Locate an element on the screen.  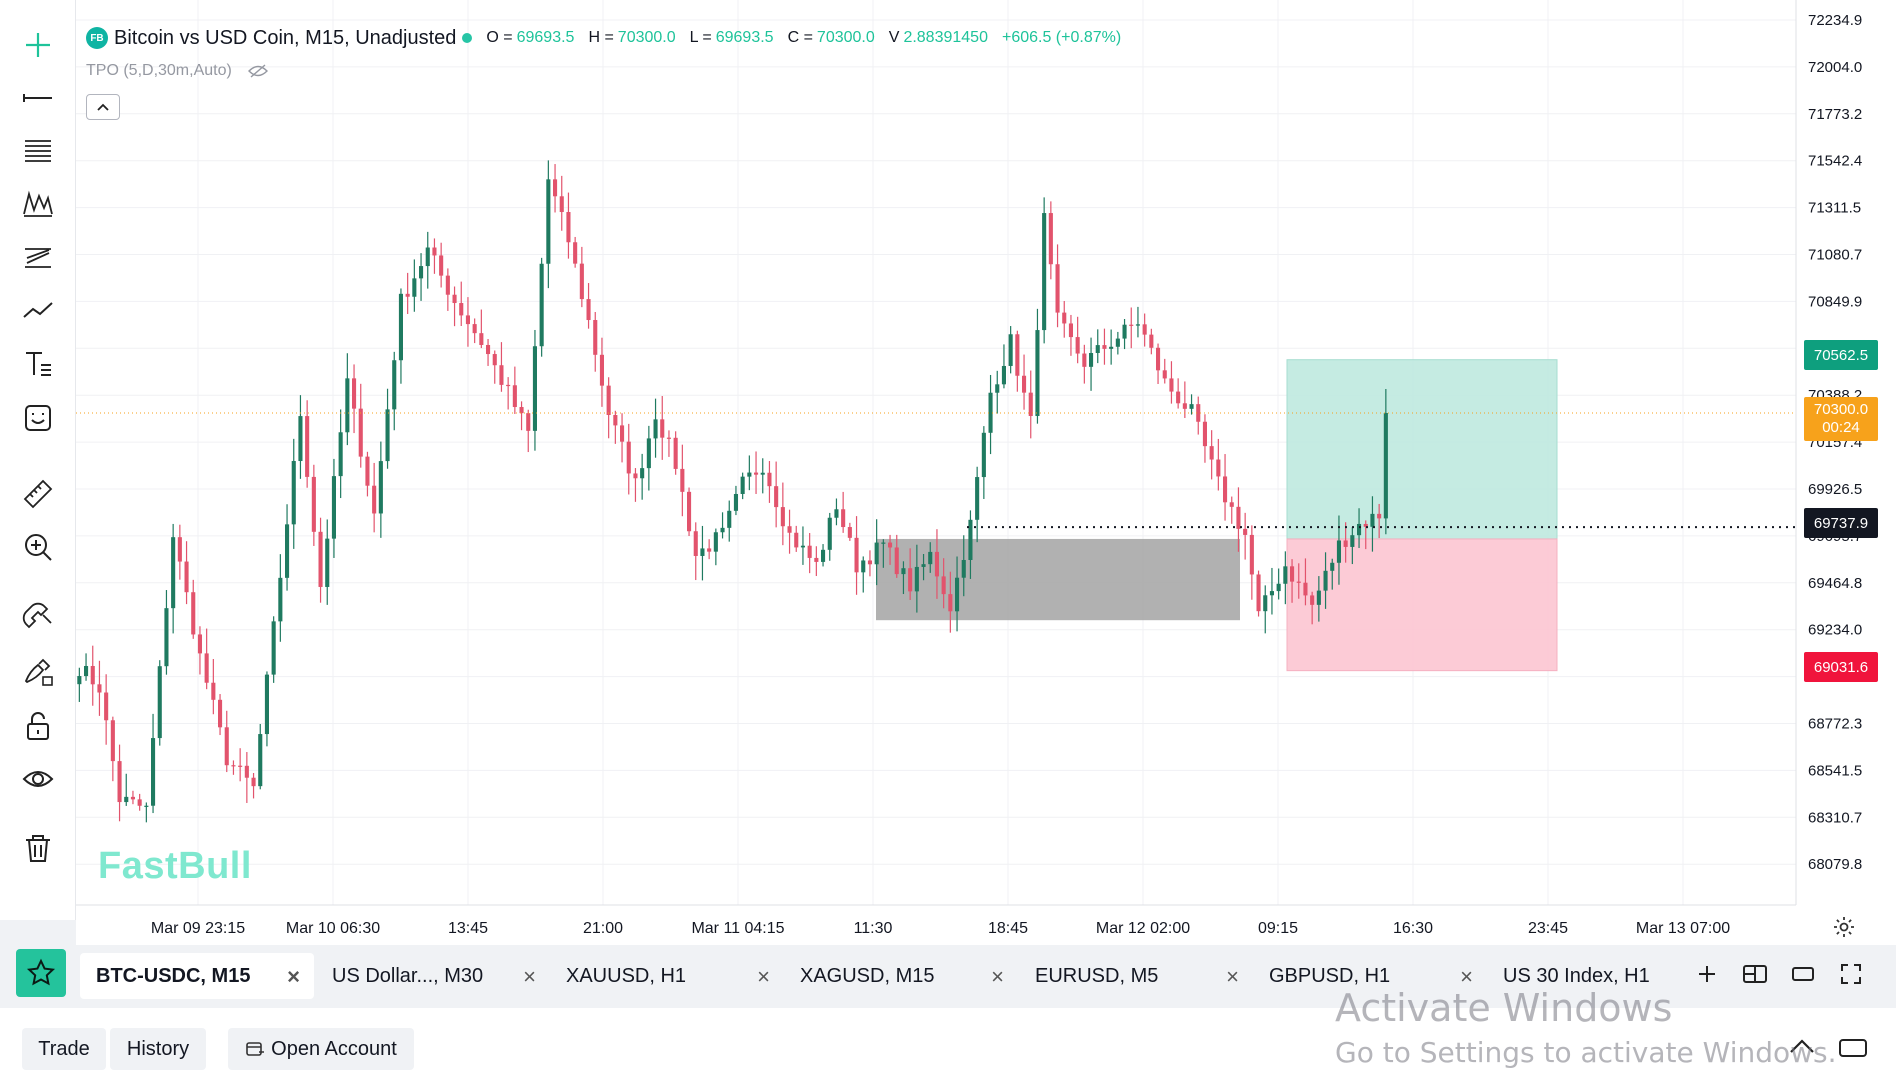
tab-us30: US 30 Index, H1 is located at coordinates (1587, 976).